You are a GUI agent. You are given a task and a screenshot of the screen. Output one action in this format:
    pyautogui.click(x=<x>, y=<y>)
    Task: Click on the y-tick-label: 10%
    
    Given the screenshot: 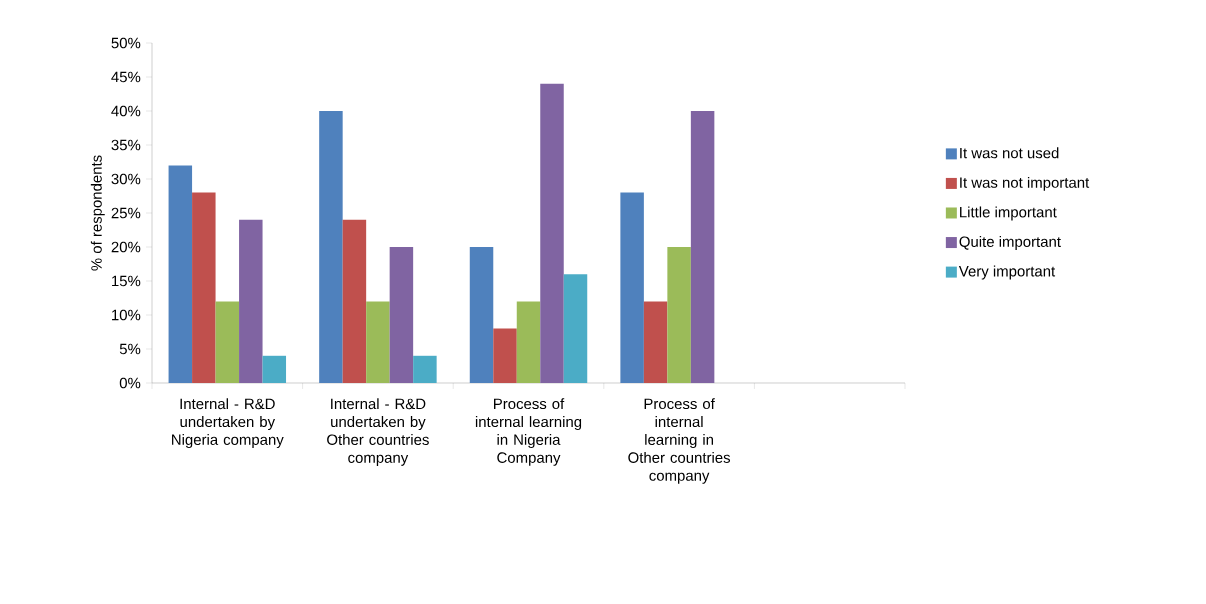 What is the action you would take?
    pyautogui.click(x=126, y=315)
    